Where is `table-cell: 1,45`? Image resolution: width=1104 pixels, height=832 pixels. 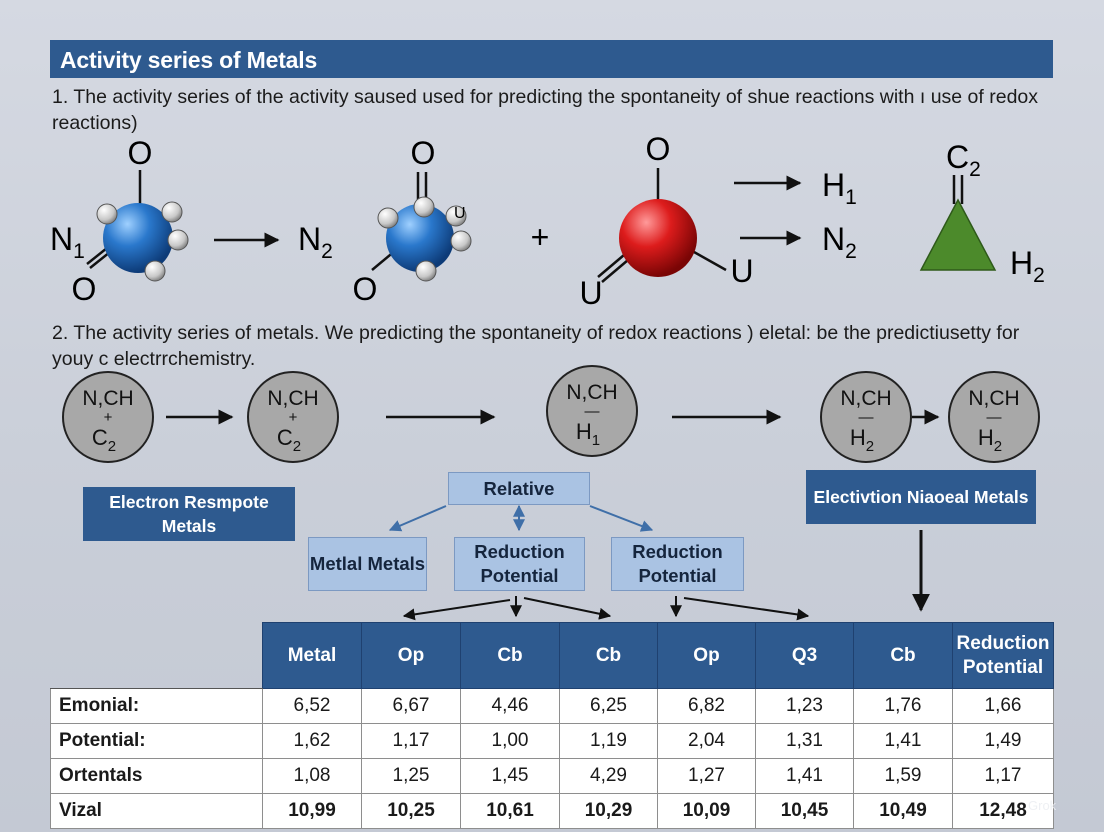
table-cell: 1,45 is located at coordinates (510, 776).